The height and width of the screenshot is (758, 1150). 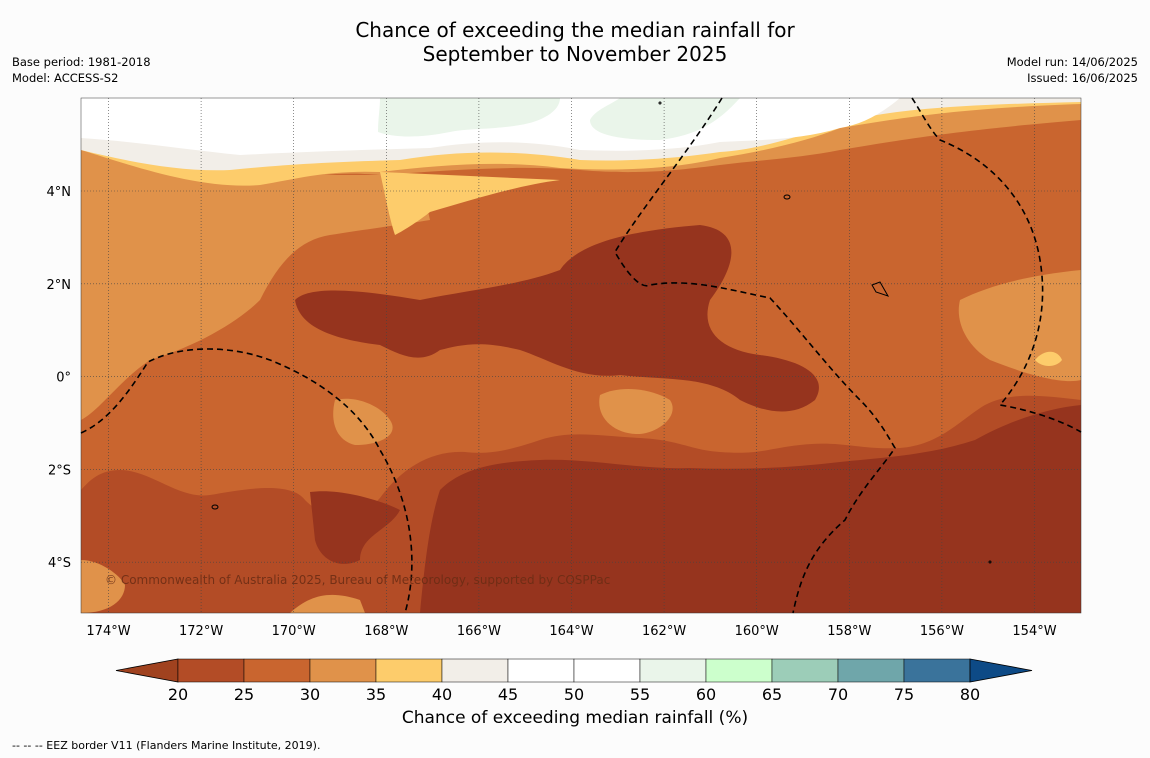 What do you see at coordinates (178, 694) in the screenshot?
I see `colorbar-tick-label: 20` at bounding box center [178, 694].